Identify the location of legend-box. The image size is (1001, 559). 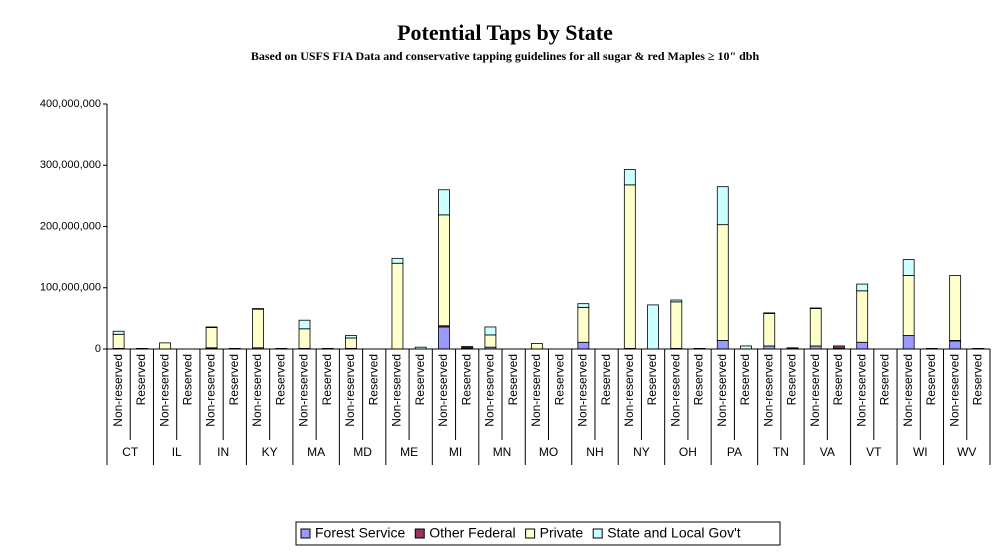
(538, 533).